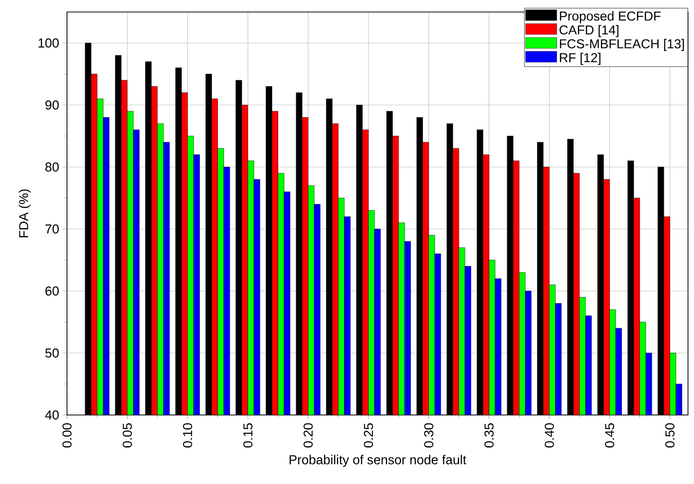  I want to click on y-tick-label: 80, so click(52, 167).